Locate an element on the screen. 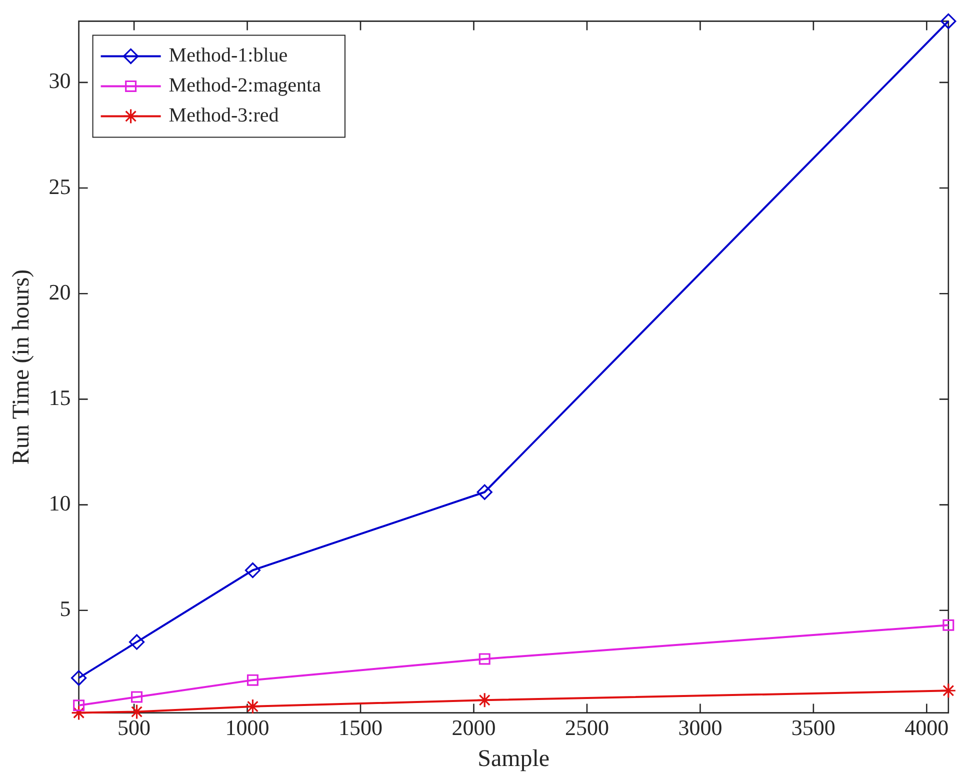 Image resolution: width=957 pixels, height=778 pixels. y-tick-label: 25 is located at coordinates (59, 186).